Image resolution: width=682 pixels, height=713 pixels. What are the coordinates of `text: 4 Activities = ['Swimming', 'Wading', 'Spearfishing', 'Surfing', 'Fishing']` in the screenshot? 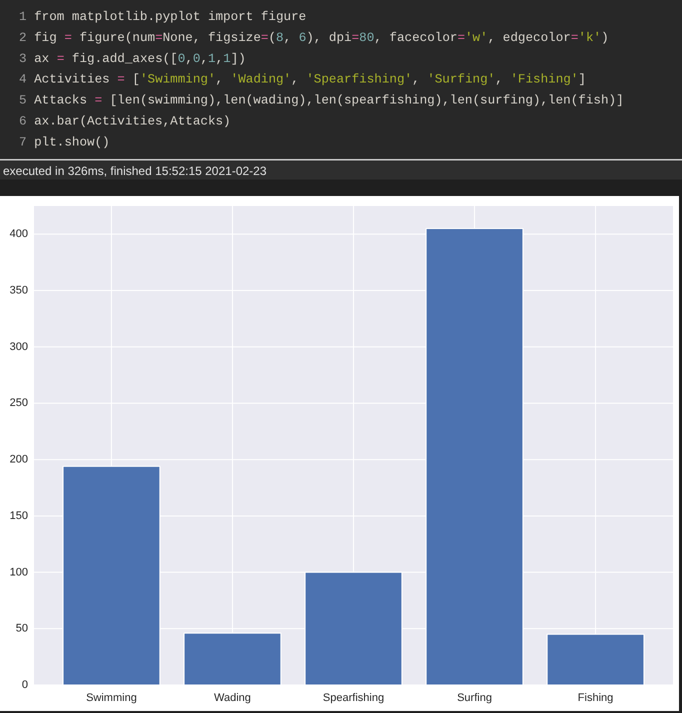 It's located at (302, 79).